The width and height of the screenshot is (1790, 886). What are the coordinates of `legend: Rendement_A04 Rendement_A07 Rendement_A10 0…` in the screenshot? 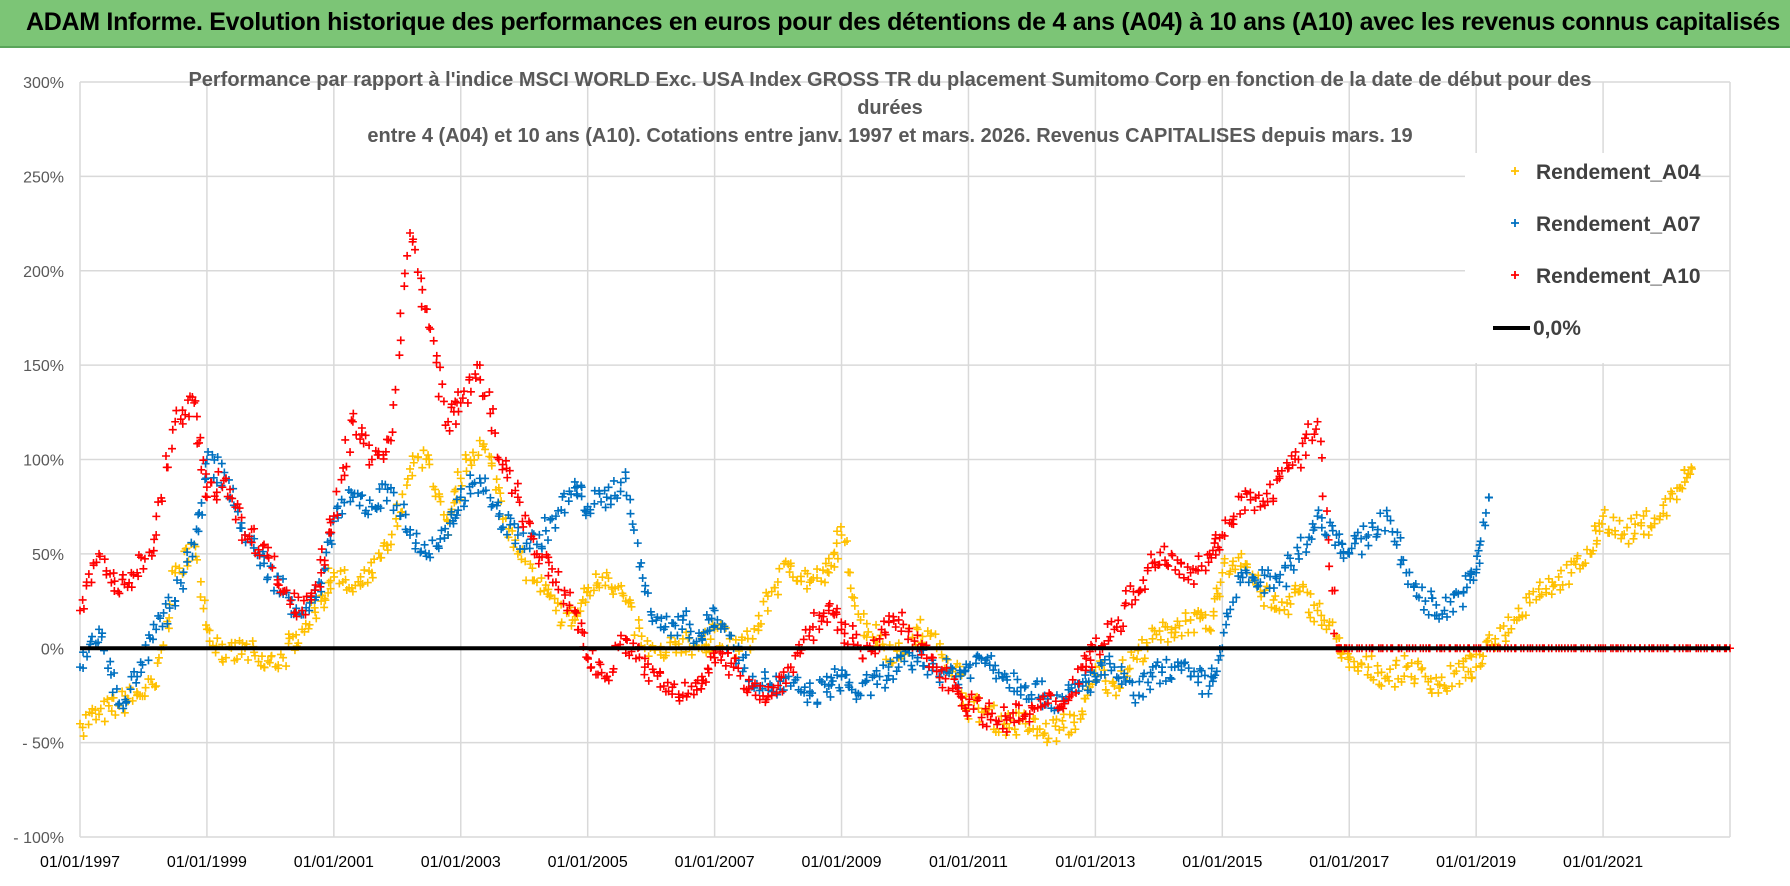 It's located at (1583, 258).